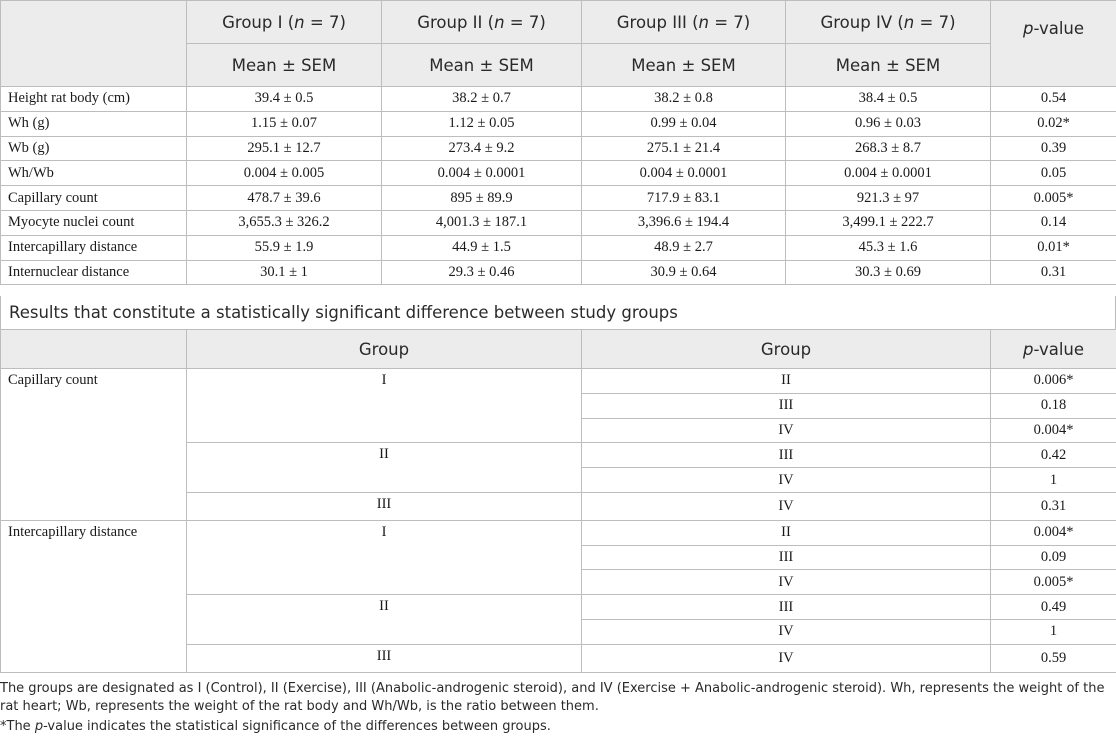  I want to click on comparison-header-blank, so click(93, 349).